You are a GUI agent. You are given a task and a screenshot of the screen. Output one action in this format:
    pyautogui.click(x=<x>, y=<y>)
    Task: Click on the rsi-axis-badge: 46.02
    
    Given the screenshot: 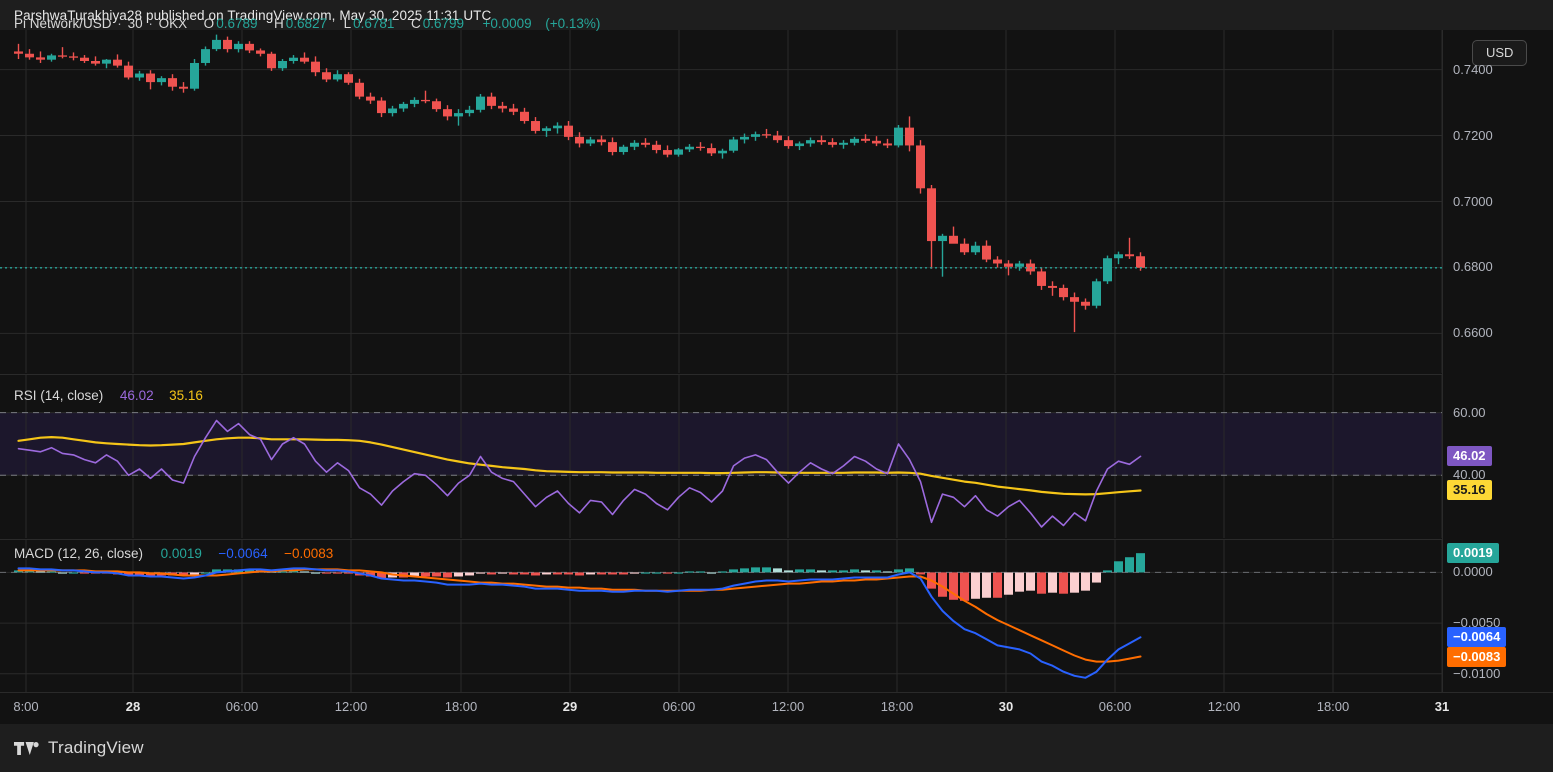 What is the action you would take?
    pyautogui.click(x=1469, y=456)
    